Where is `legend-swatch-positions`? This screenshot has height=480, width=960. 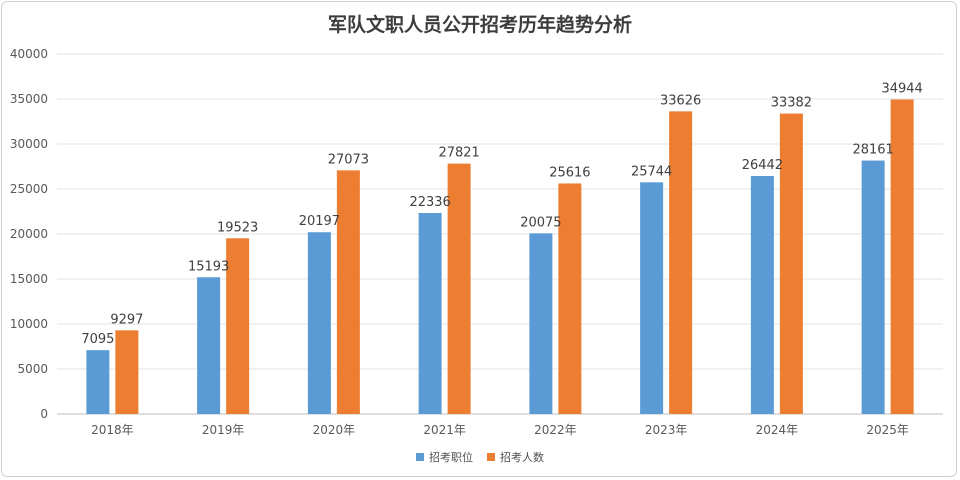
legend-swatch-positions is located at coordinates (420, 457).